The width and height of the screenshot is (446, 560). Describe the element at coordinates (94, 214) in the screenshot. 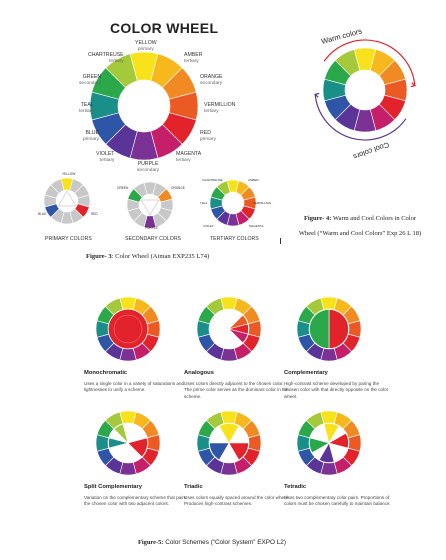

I see `mini-label-red: RED` at that location.